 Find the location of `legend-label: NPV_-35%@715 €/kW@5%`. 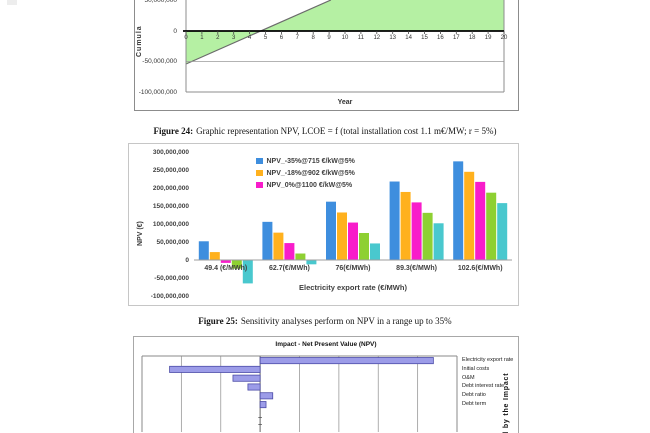

legend-label: NPV_-35%@715 €/kW@5% is located at coordinates (310, 161).